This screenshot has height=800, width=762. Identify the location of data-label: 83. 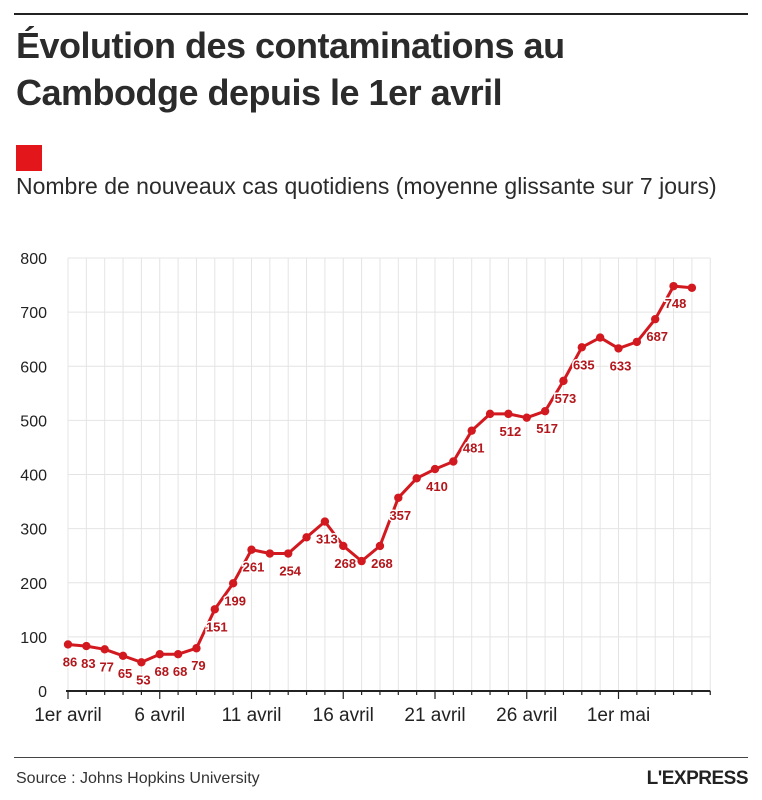
(88, 663).